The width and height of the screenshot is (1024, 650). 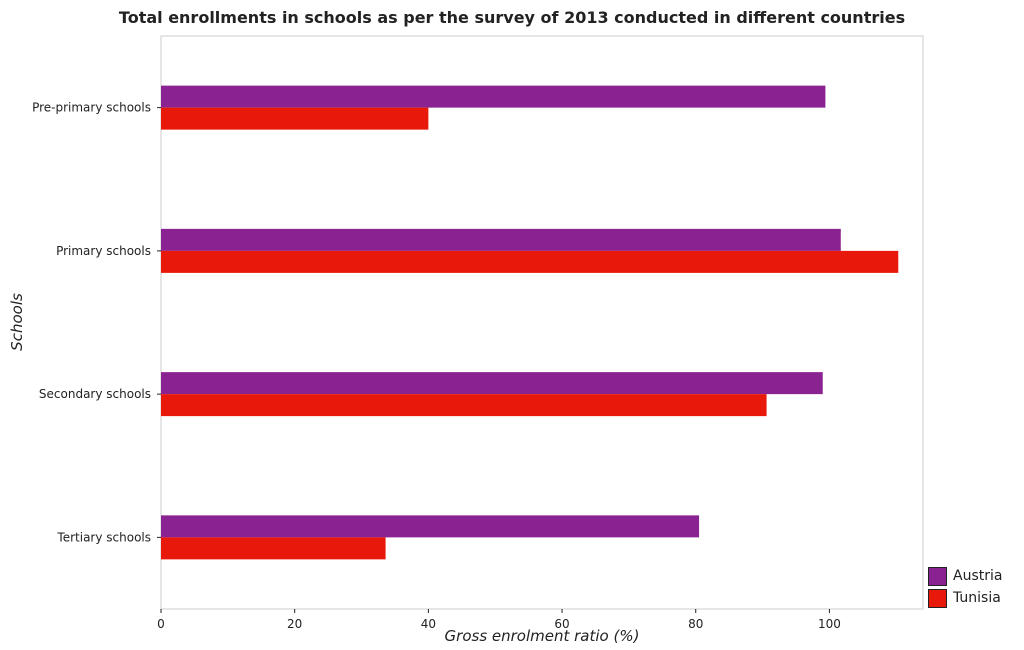 I want to click on legend-item-austria: Austria, so click(x=965, y=576).